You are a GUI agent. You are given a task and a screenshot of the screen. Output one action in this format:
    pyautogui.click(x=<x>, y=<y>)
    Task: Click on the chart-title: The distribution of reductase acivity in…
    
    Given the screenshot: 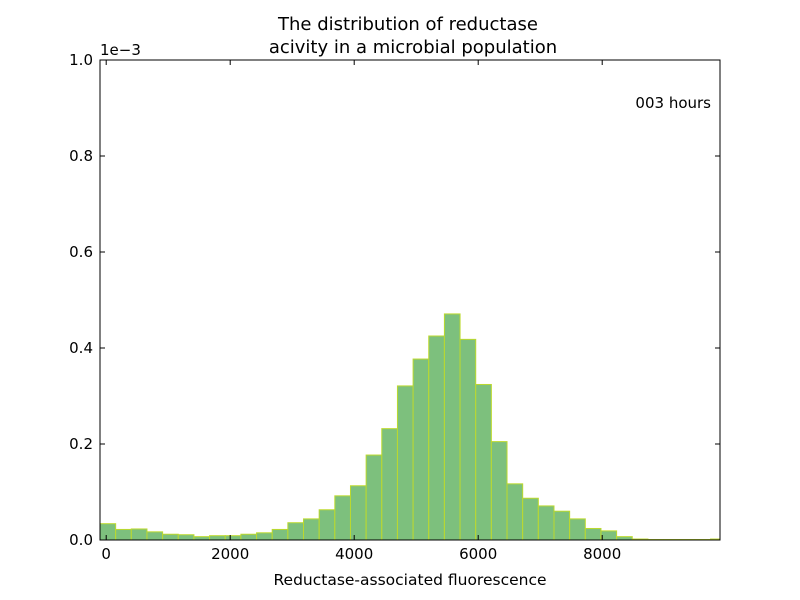 What is the action you would take?
    pyautogui.click(x=413, y=36)
    